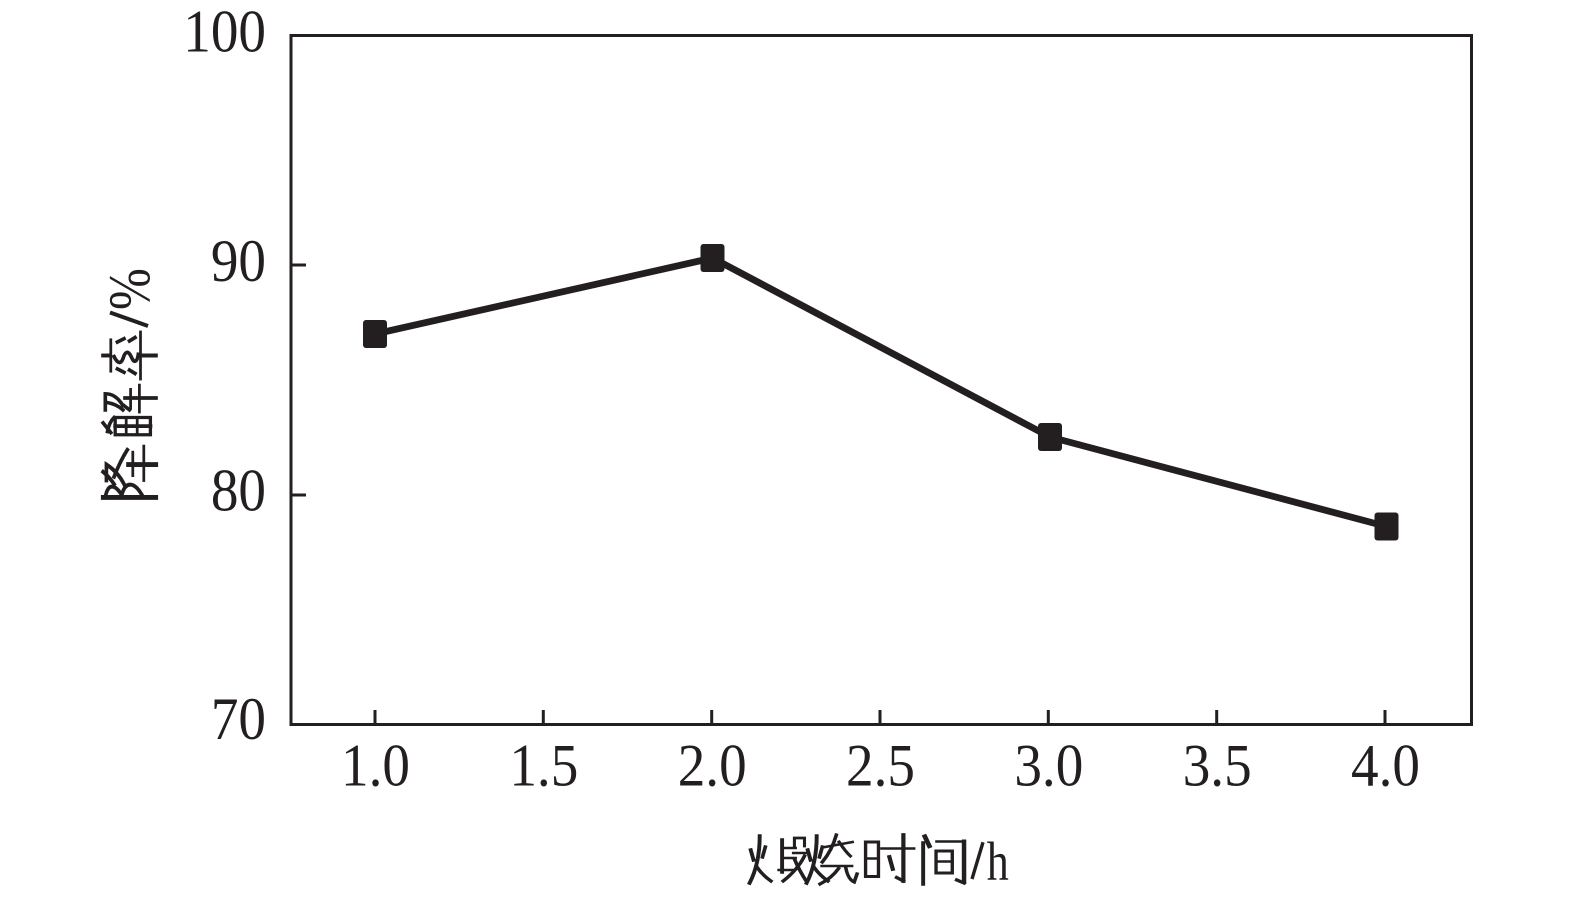  What do you see at coordinates (712, 766) in the screenshot?
I see `svg-text: 2.0` at bounding box center [712, 766].